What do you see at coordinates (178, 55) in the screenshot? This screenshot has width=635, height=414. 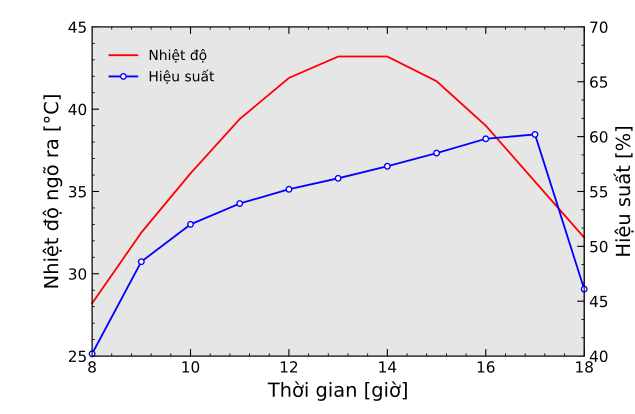 I see `legend-label: Nhiệt độ` at bounding box center [178, 55].